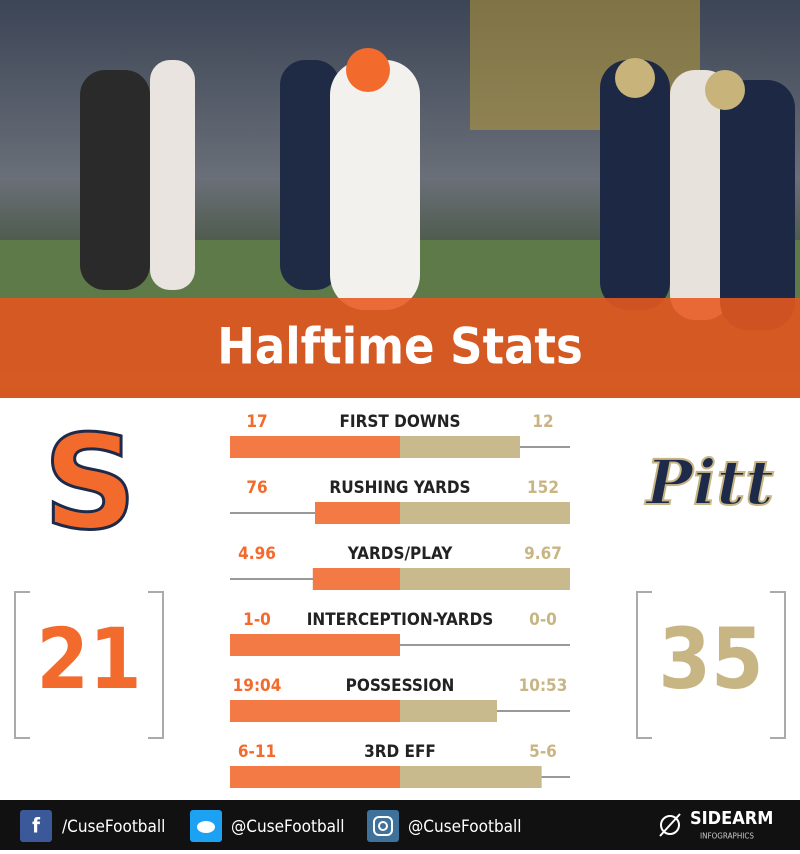 This screenshot has width=800, height=854. I want to click on brand-sub: INFOGRAPHICS, so click(727, 836).